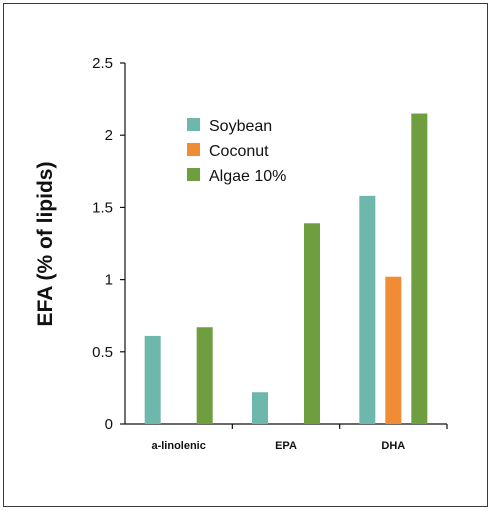 The width and height of the screenshot is (493, 511). Describe the element at coordinates (247, 176) in the screenshot. I see `legend-label: Algae 10%` at that location.